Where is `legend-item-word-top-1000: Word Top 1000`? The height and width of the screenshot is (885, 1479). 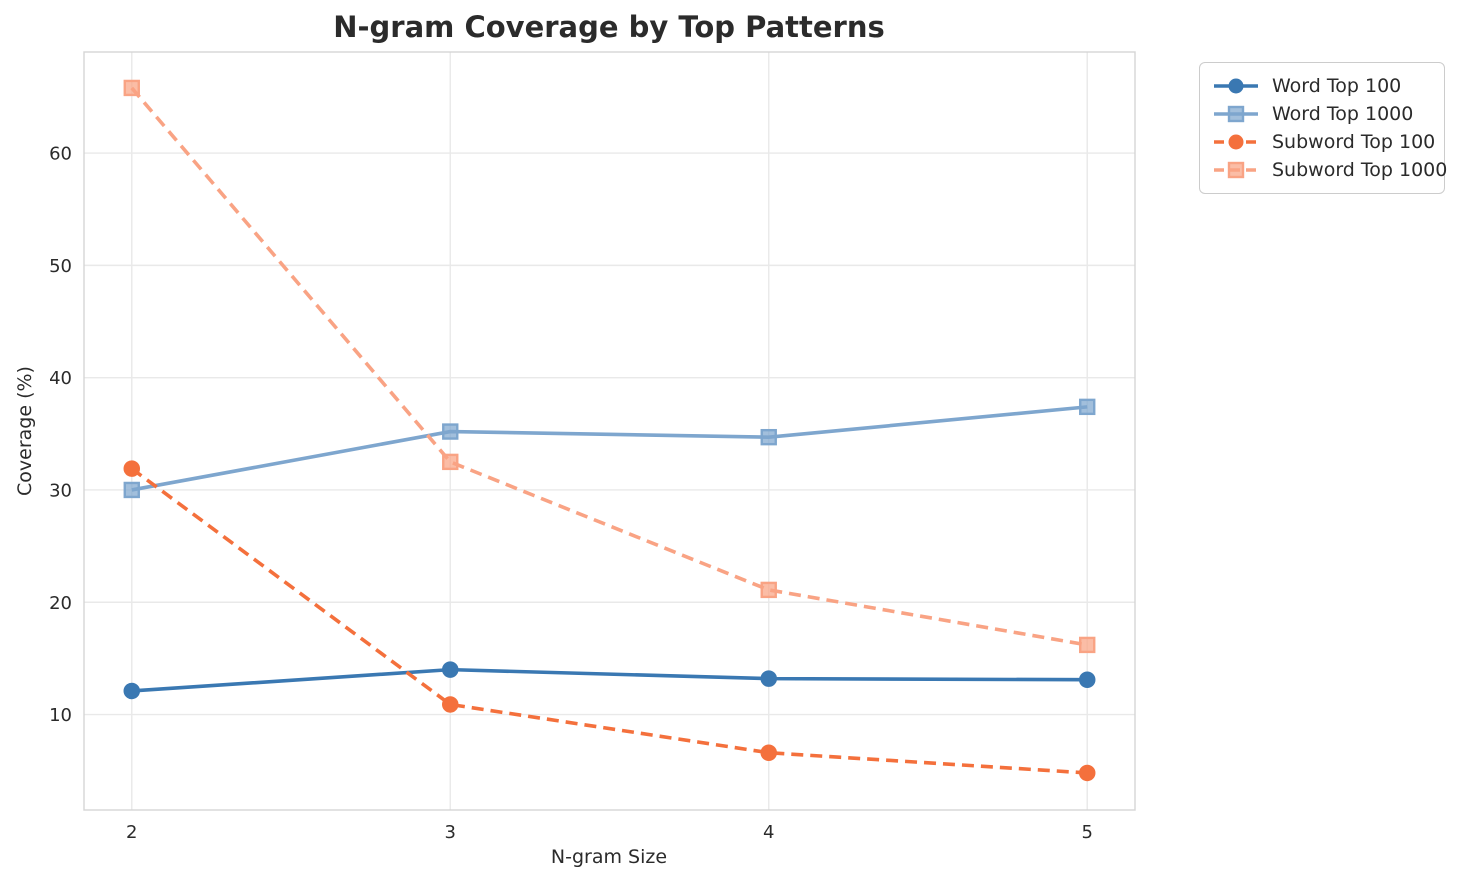
legend-item-word-top-1000: Word Top 1000 is located at coordinates (1323, 114).